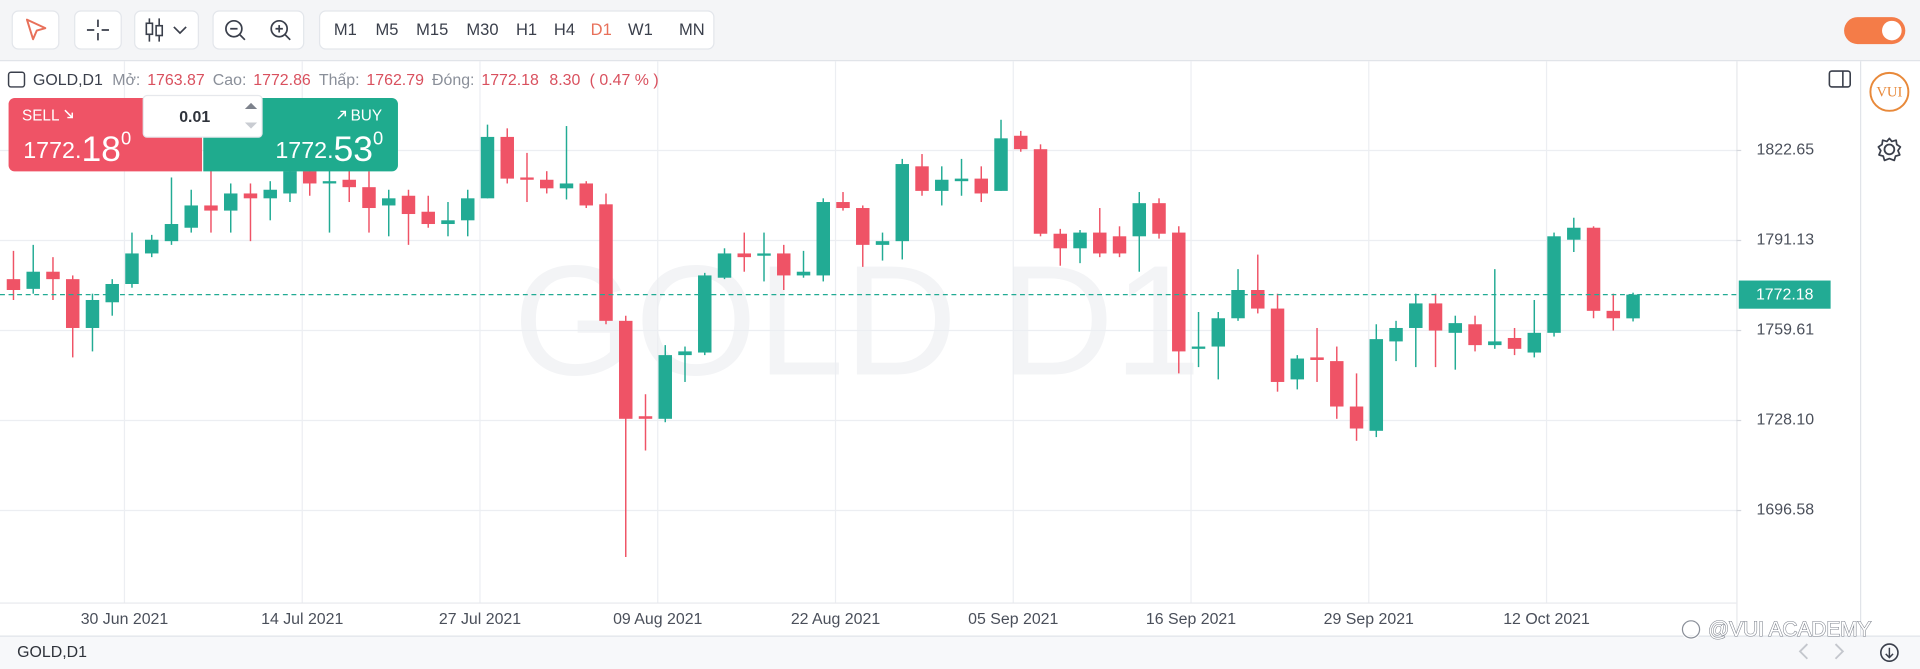 This screenshot has height=669, width=1920. What do you see at coordinates (1785, 294) in the screenshot?
I see `last-price-label: 1772.18` at bounding box center [1785, 294].